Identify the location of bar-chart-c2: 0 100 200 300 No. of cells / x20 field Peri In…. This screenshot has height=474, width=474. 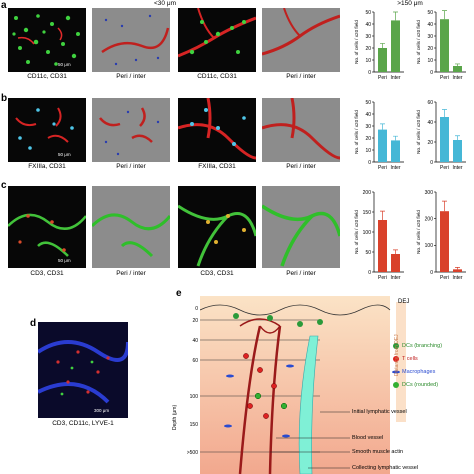
(441, 235).